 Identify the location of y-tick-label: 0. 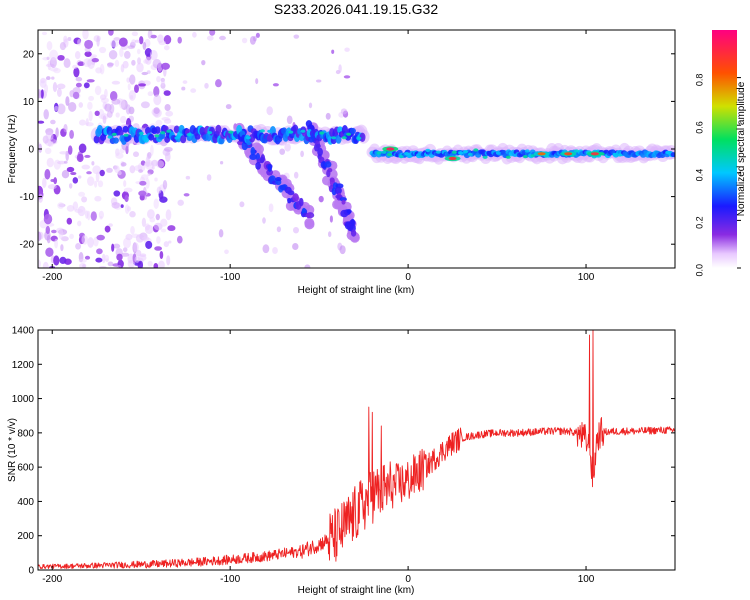
(31, 571).